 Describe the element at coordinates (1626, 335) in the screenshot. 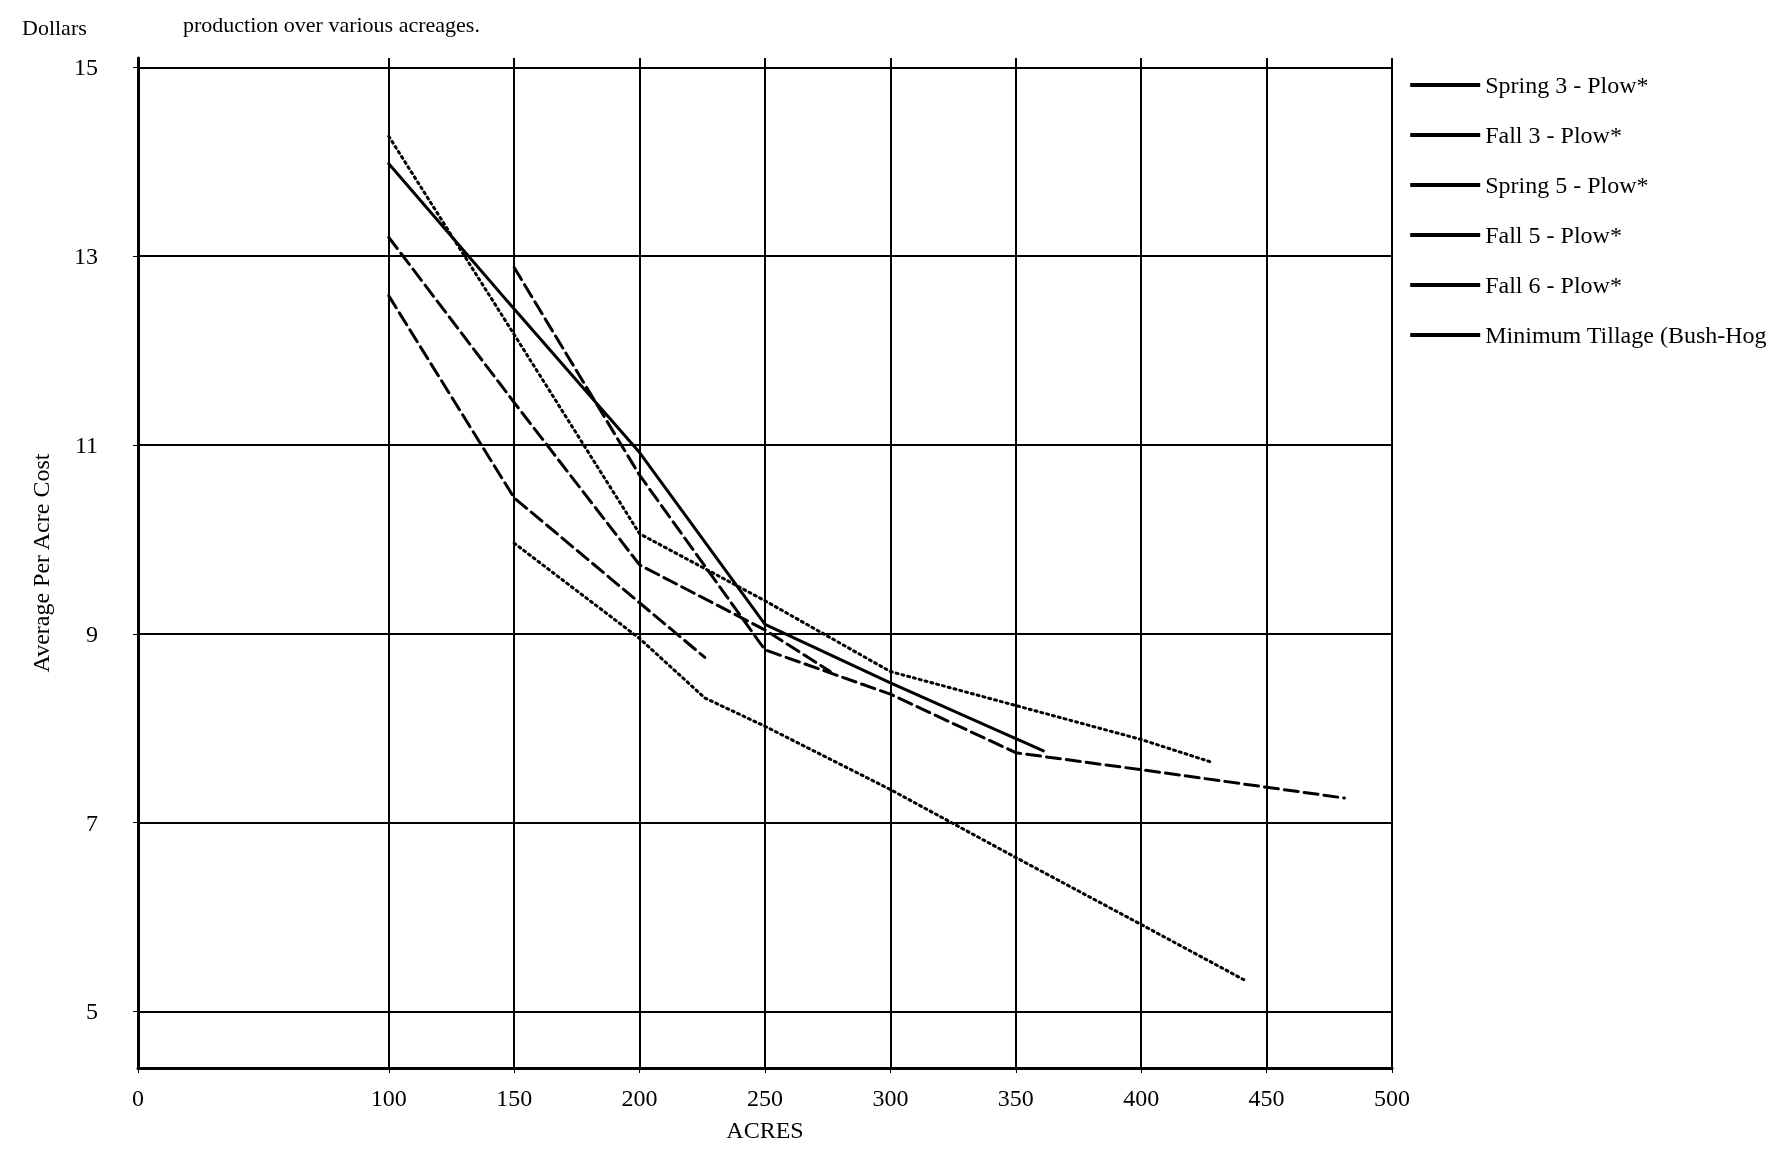

I see `legend-label: Minimum Tillage (Bush-Hog` at that location.